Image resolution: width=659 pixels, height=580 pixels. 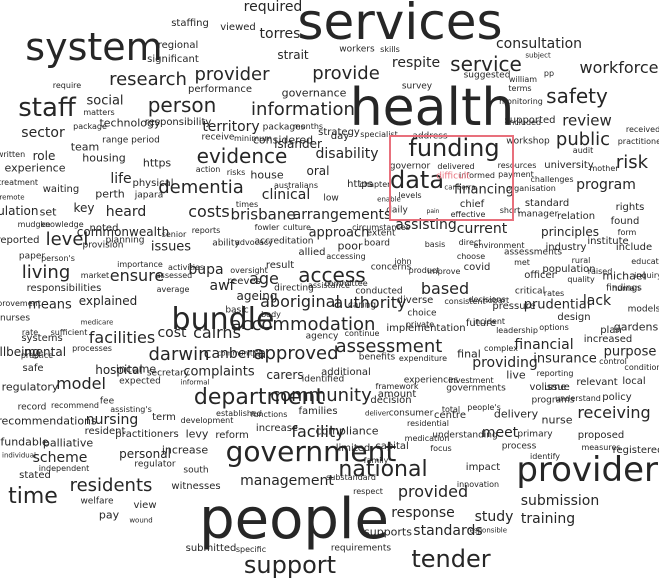 What do you see at coordinates (318, 411) in the screenshot?
I see `word: families` at bounding box center [318, 411].